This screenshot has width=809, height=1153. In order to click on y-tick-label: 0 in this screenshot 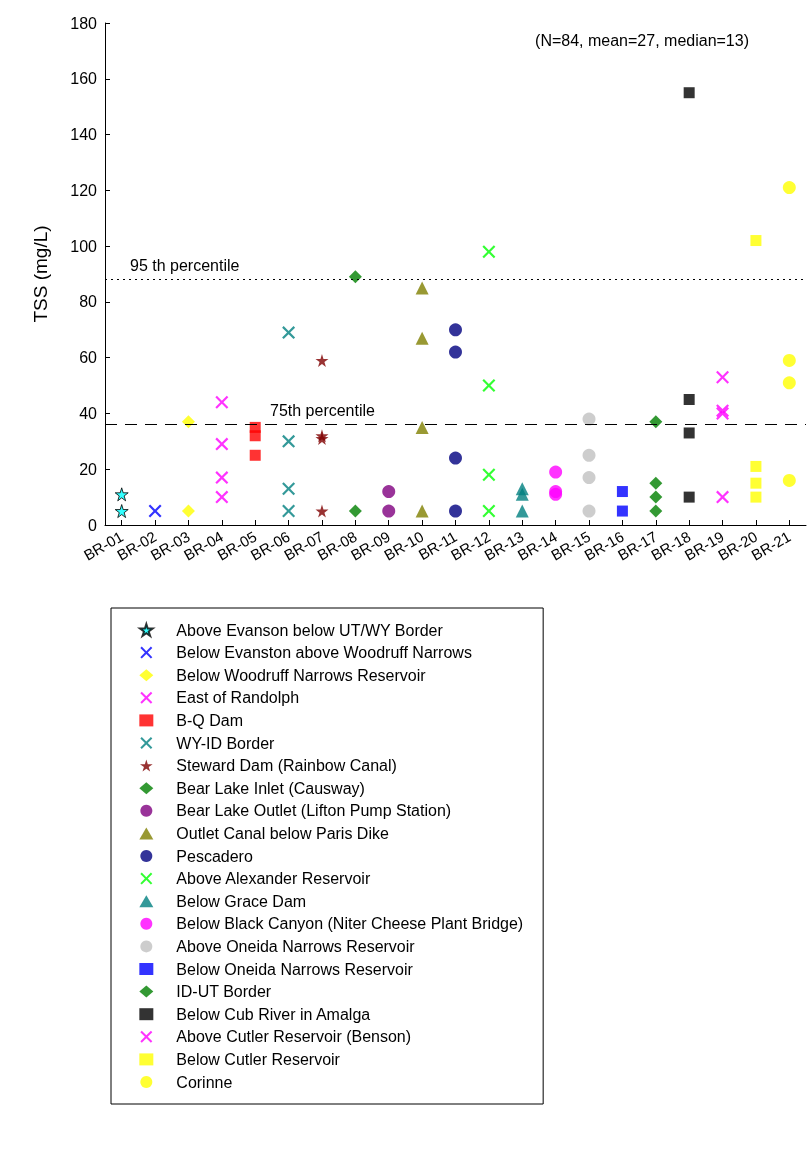, I will do `click(93, 525)`.